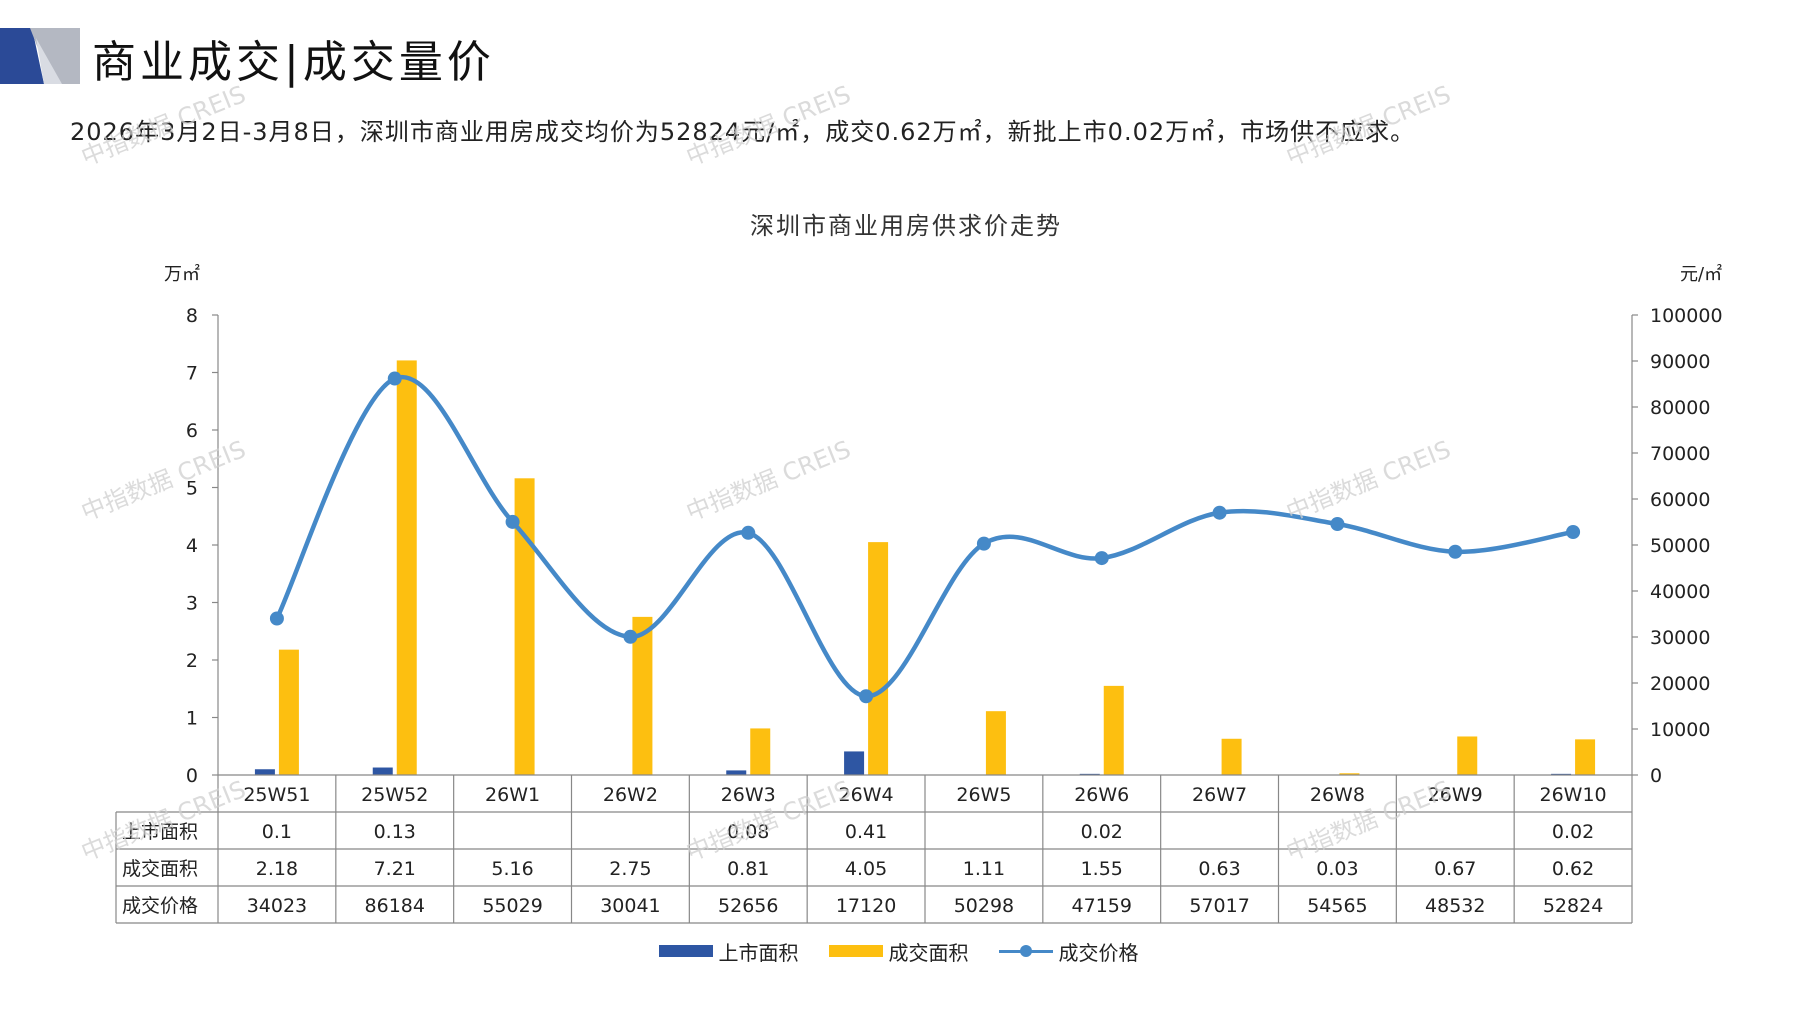  I want to click on table-cell-2-26W3: 52656, so click(748, 906).